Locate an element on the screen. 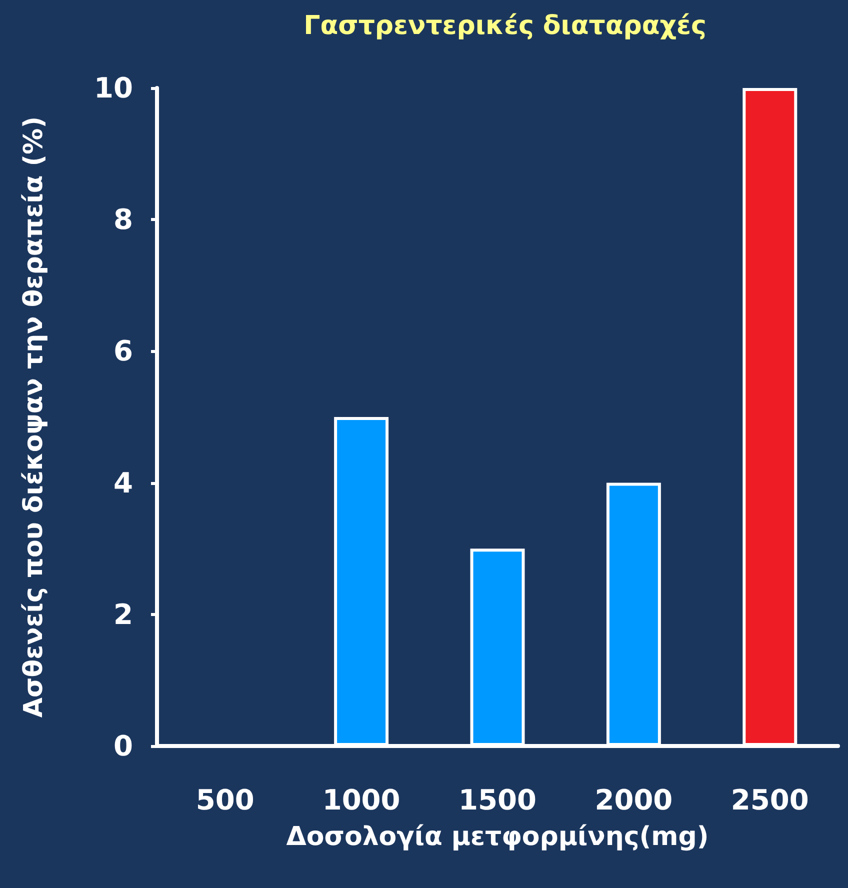 The image size is (848, 888). y-tick-label: 8 is located at coordinates (123, 219).